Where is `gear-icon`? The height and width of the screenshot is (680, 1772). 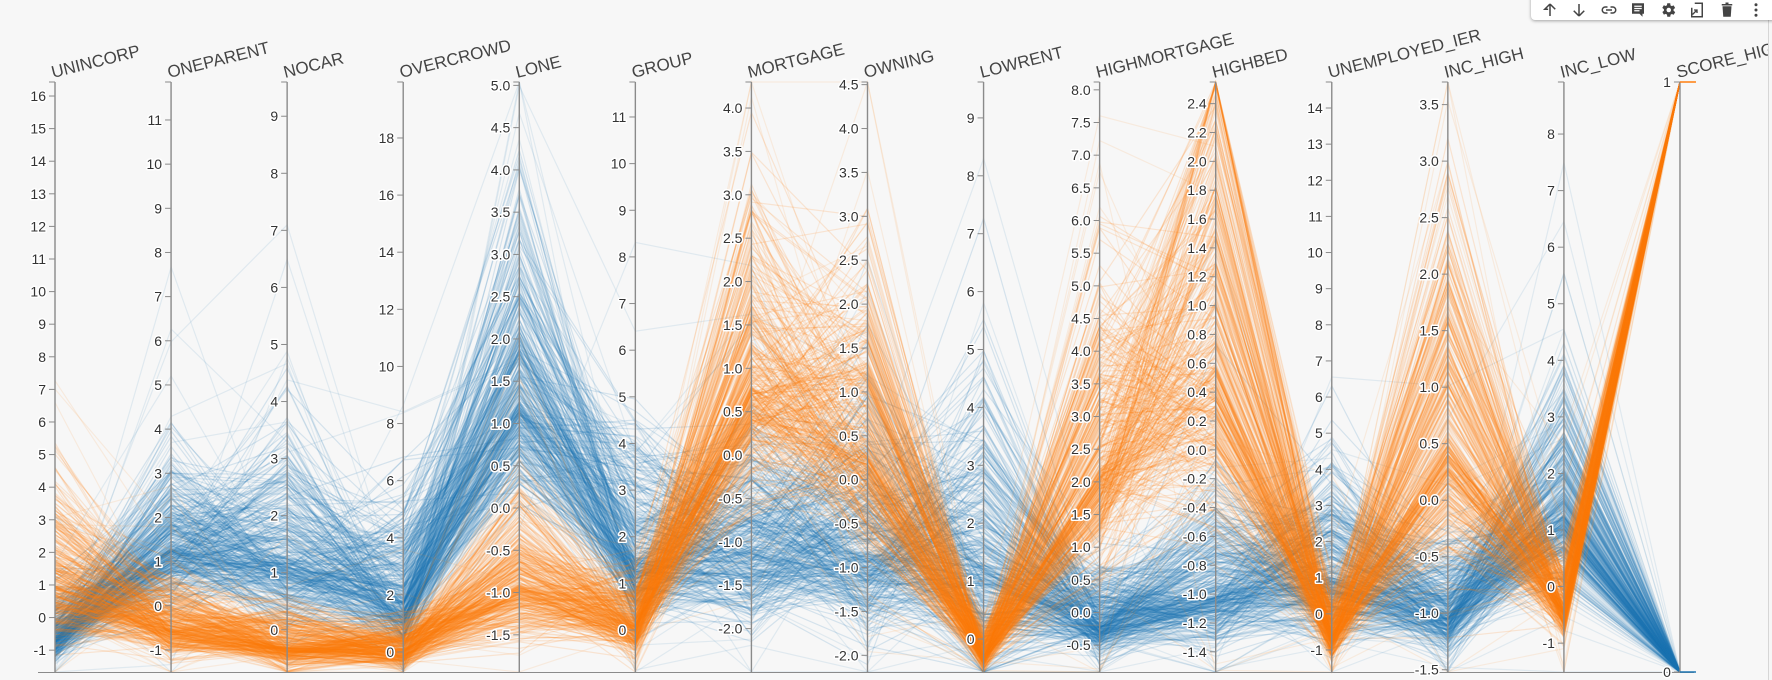
gear-icon is located at coordinates (1668, 10).